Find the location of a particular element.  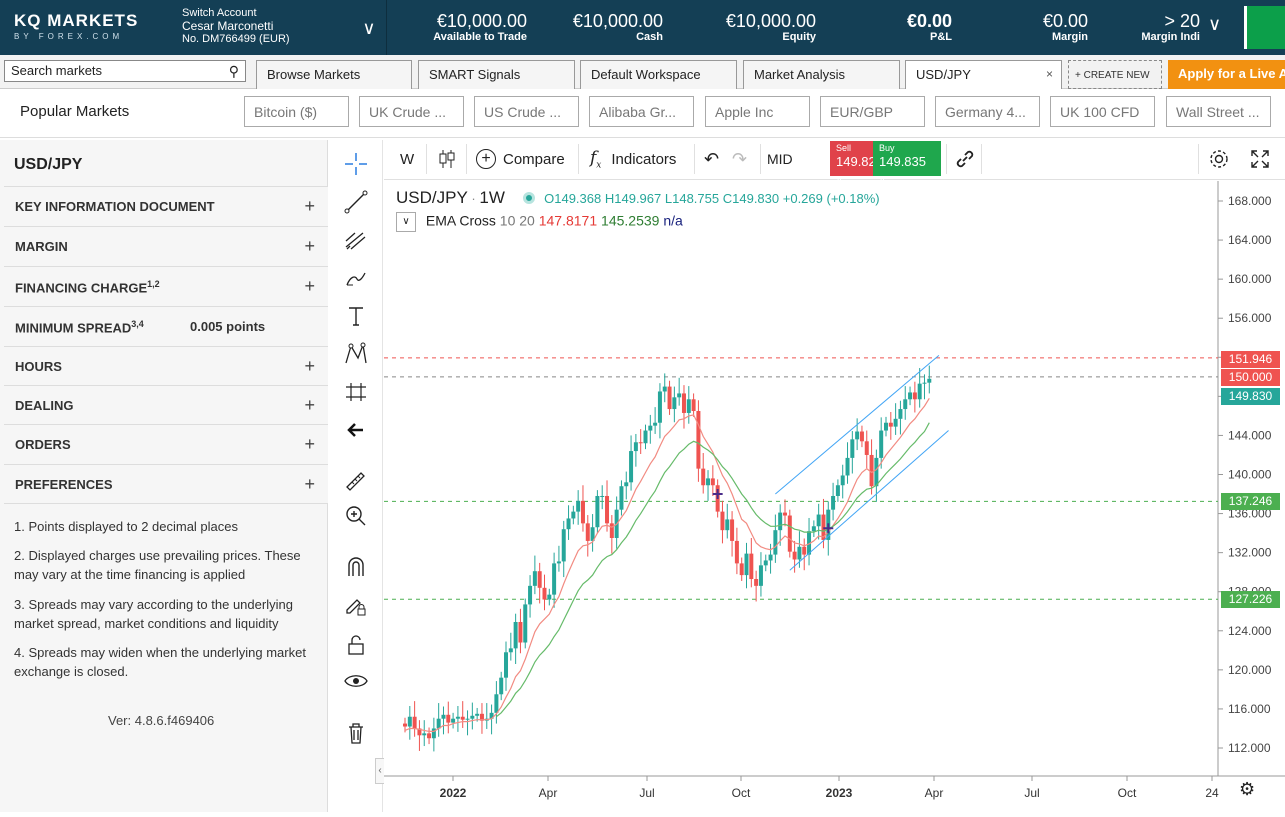

section-label: MINIMUM SPREAD is located at coordinates (73, 328).